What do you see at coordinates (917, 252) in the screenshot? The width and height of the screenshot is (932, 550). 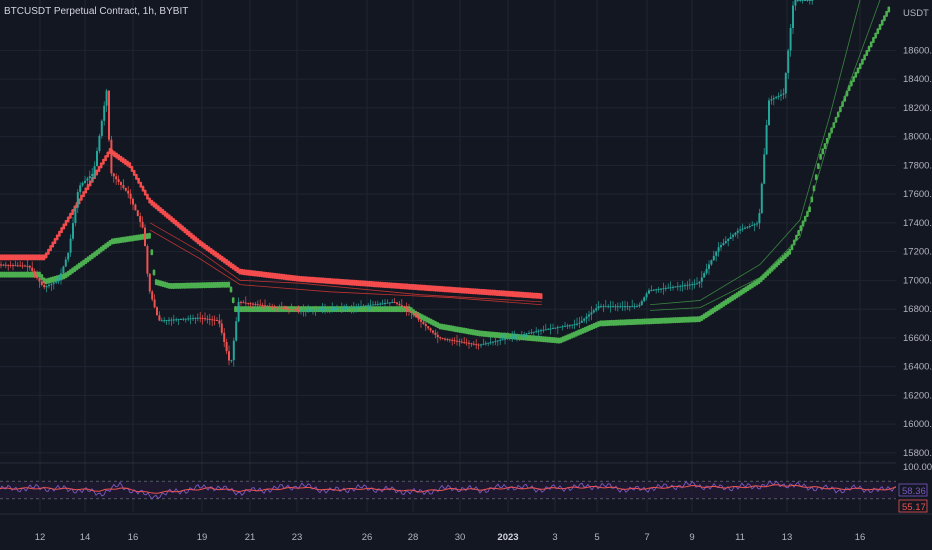 I see `price-tick-label: 17200.0` at bounding box center [917, 252].